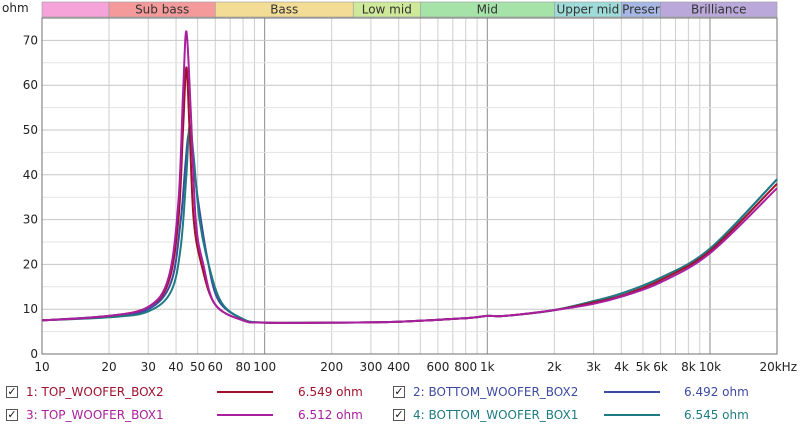 This screenshot has width=800, height=430. I want to click on series-2-checkbox: ✓, so click(399, 391).